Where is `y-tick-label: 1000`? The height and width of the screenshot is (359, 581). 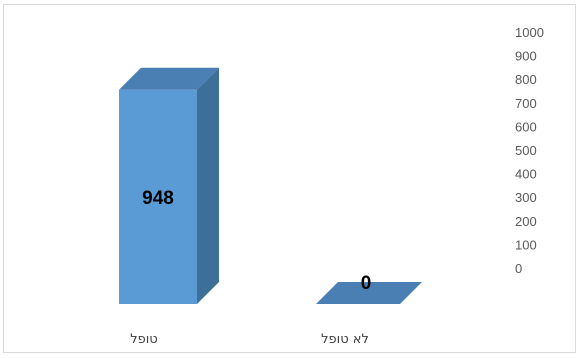 y-tick-label: 1000 is located at coordinates (529, 32).